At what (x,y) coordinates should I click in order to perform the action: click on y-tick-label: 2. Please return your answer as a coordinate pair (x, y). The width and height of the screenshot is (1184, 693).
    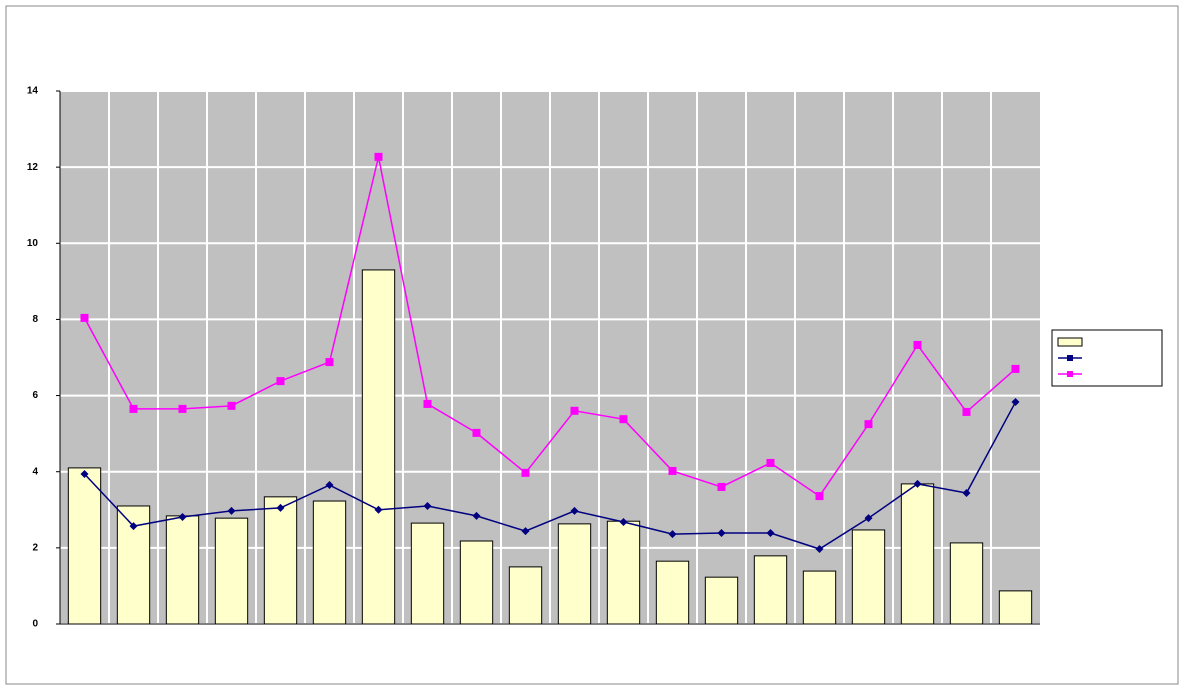
    Looking at the image, I should click on (35, 547).